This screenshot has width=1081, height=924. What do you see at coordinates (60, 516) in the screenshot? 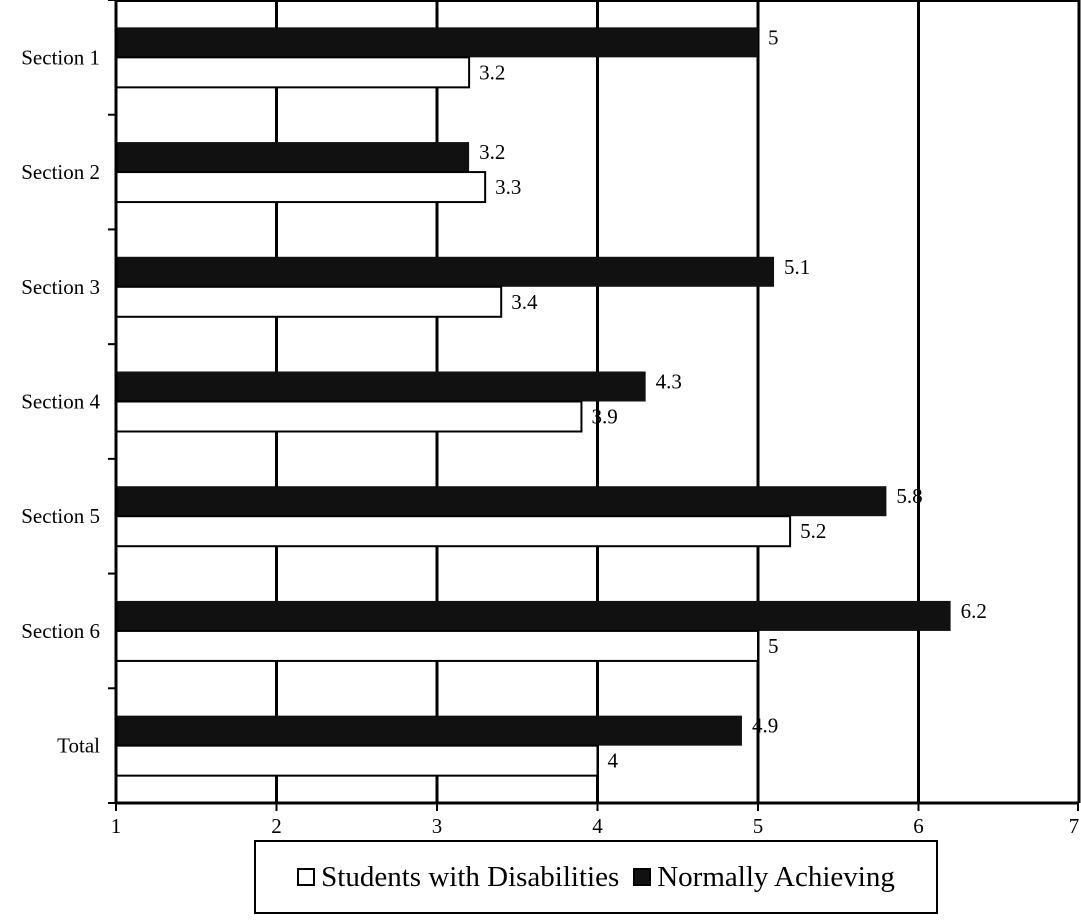
I see `category-label-5: Section 5` at bounding box center [60, 516].